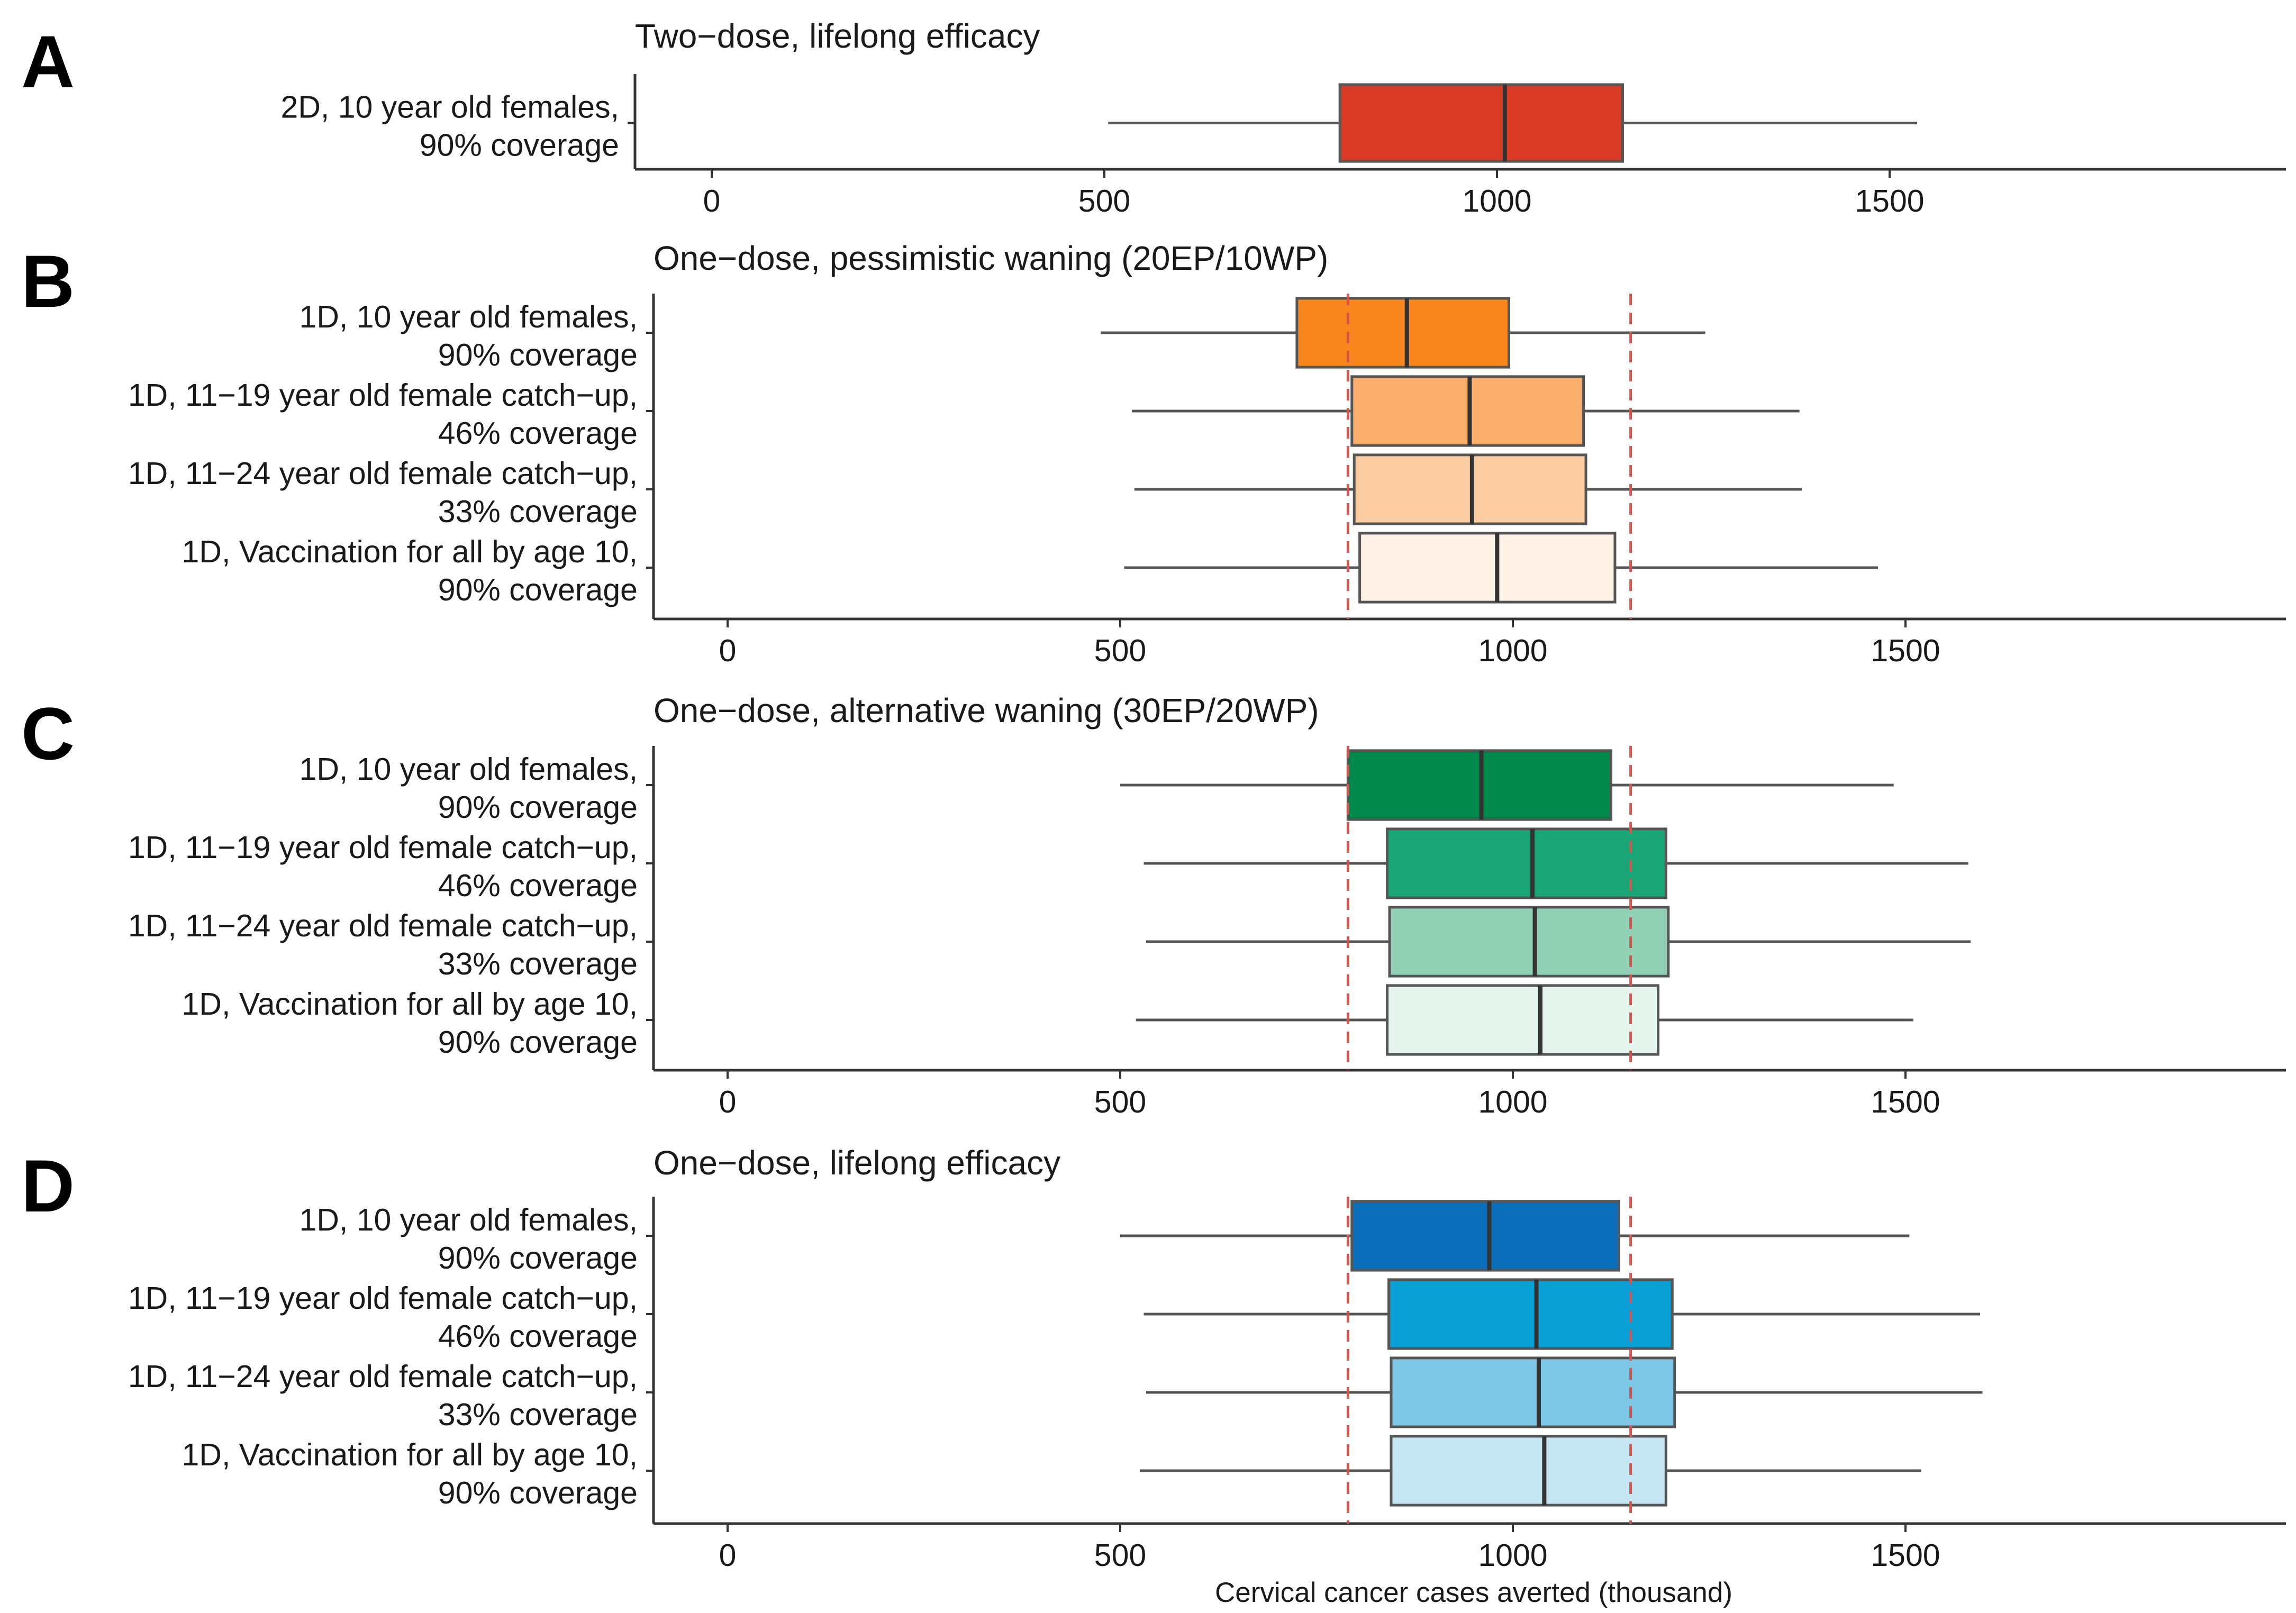 The width and height of the screenshot is (2296, 1613). What do you see at coordinates (837, 36) in the screenshot?
I see `panel-title: Two−dose, lifelong efficacy` at bounding box center [837, 36].